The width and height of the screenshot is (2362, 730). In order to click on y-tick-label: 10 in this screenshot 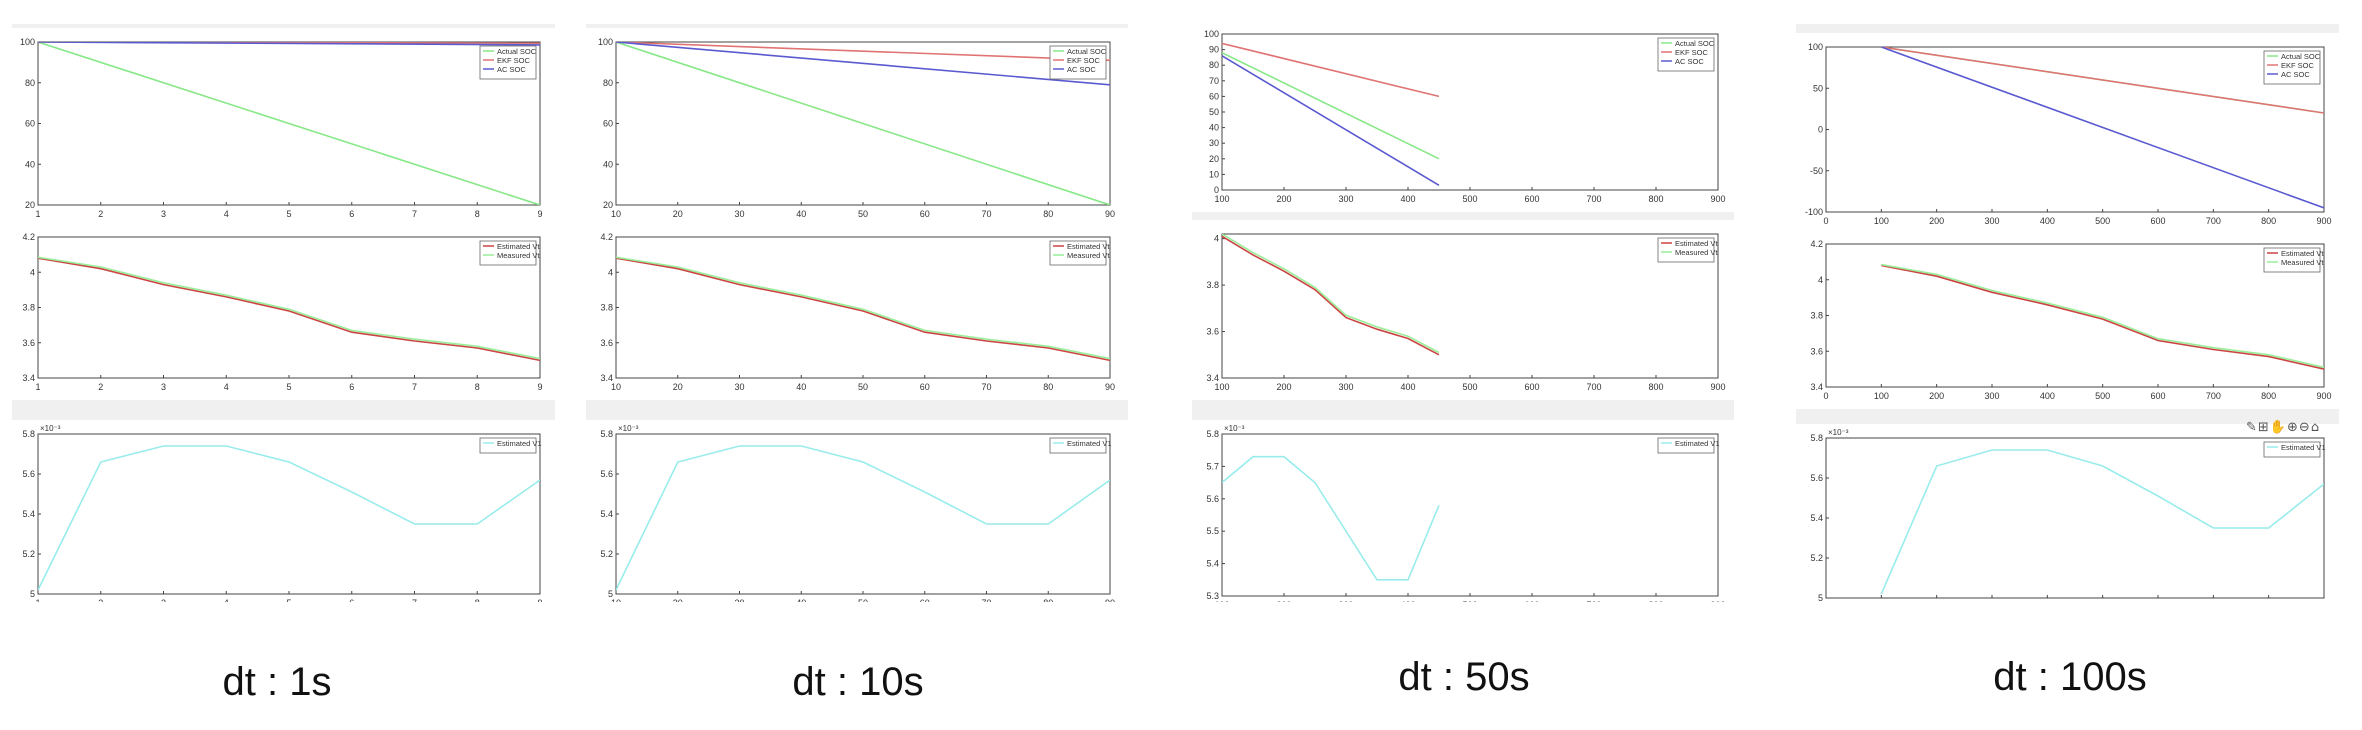, I will do `click(1214, 174)`.